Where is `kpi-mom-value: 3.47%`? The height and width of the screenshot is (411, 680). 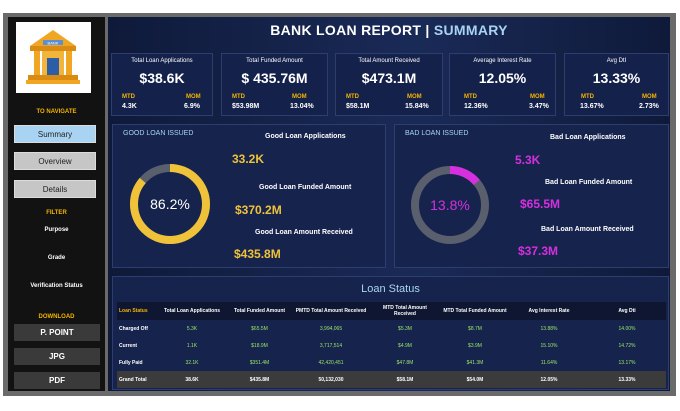 kpi-mom-value: 3.47% is located at coordinates (539, 106).